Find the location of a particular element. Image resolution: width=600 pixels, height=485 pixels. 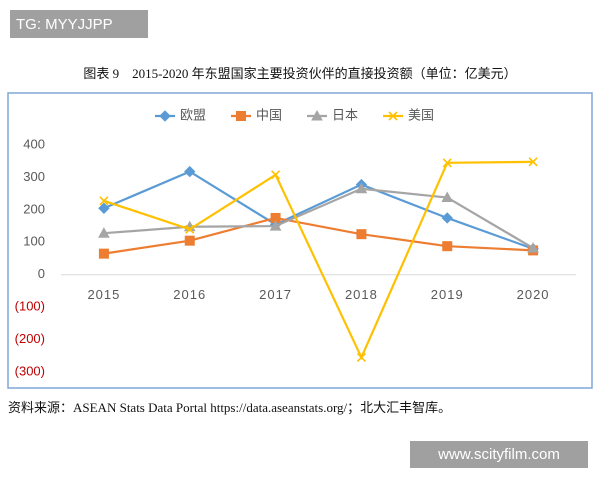

y-tick-label: 200 is located at coordinates (34, 208).